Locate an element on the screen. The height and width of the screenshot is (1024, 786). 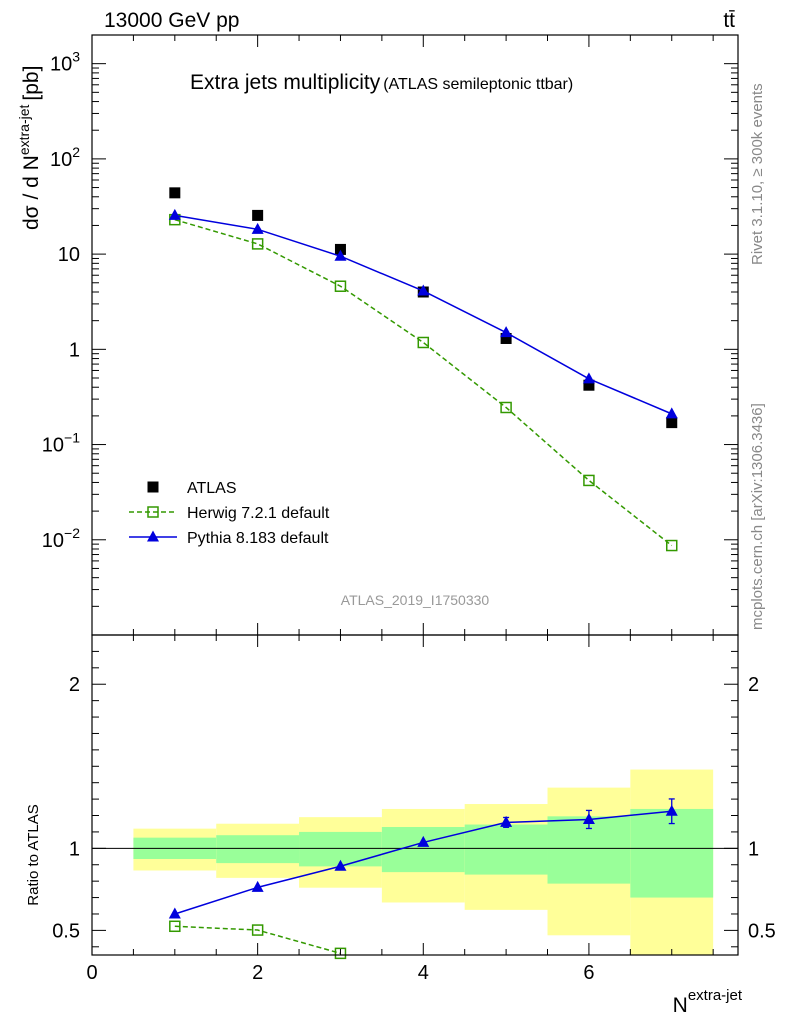
main-title-text: Extra jets multiplicity is located at coordinates (285, 82).